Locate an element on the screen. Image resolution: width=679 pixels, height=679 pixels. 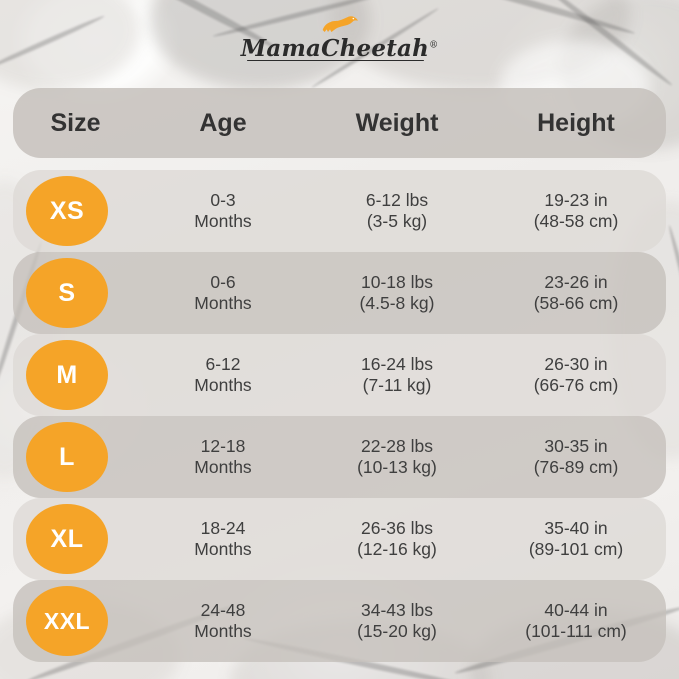
cell-weight: 22-28 lbs (10-13 kg) is located at coordinates (397, 457).